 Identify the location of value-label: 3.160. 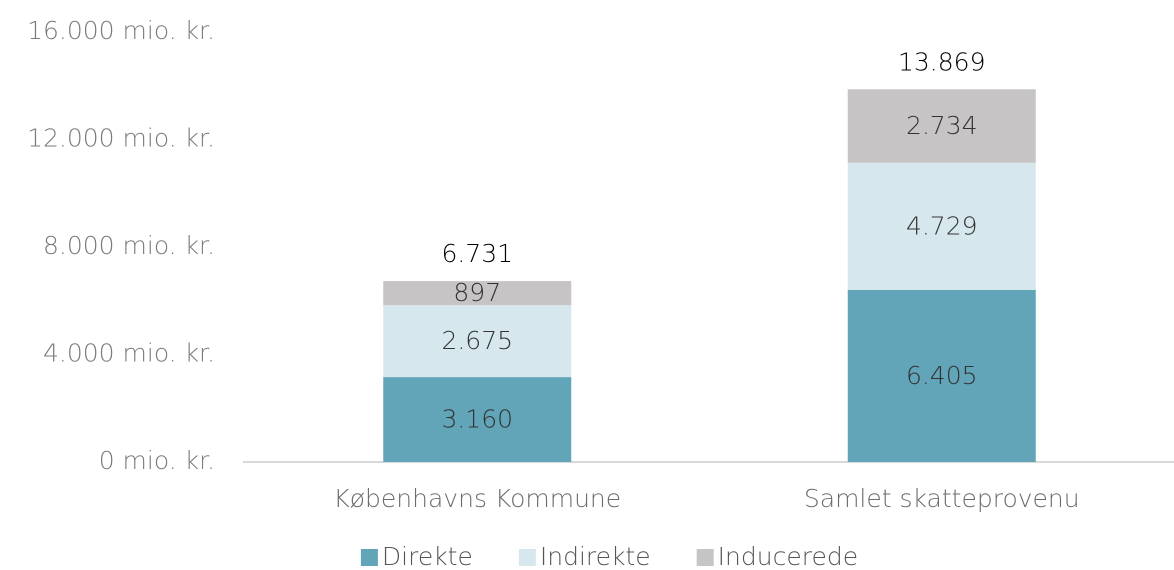
(477, 419).